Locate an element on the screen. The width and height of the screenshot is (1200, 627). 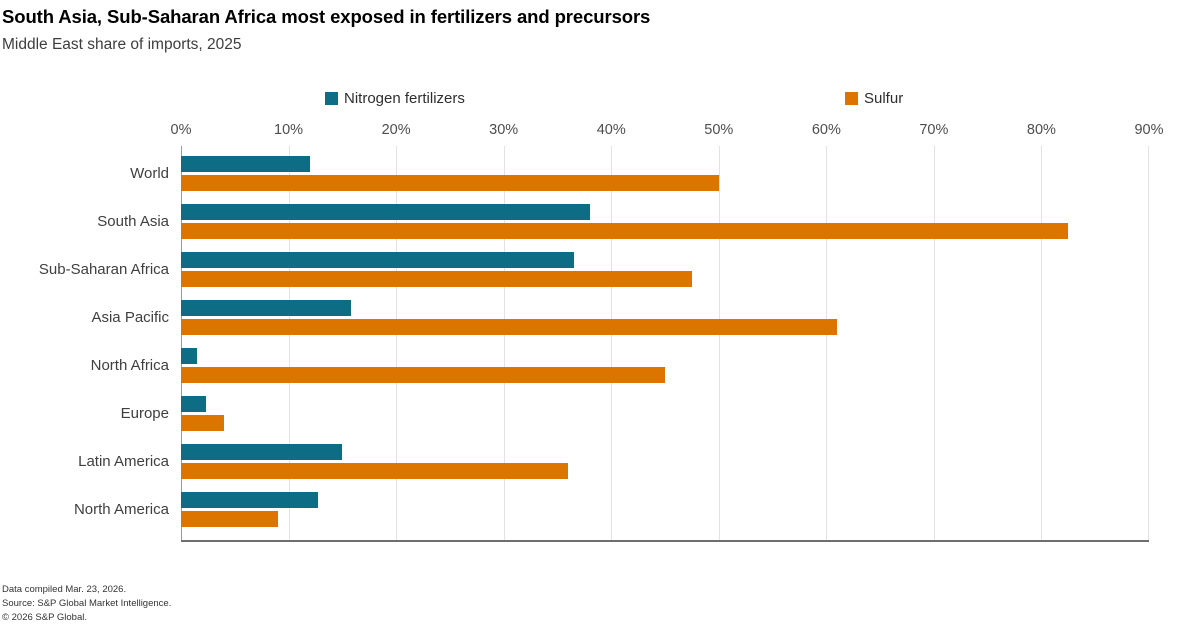
category-label: Europe is located at coordinates (144, 413).